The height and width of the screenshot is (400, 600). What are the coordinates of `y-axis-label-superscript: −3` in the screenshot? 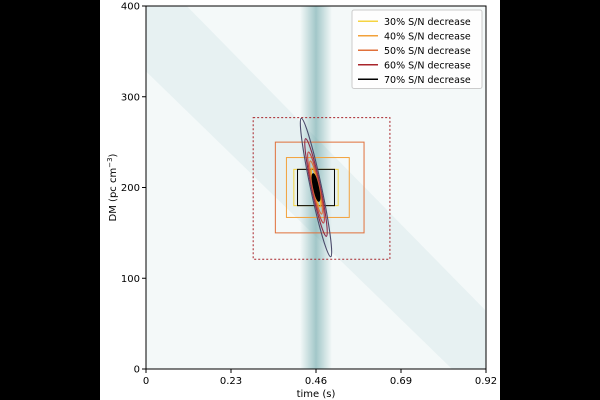 It's located at (110, 162).